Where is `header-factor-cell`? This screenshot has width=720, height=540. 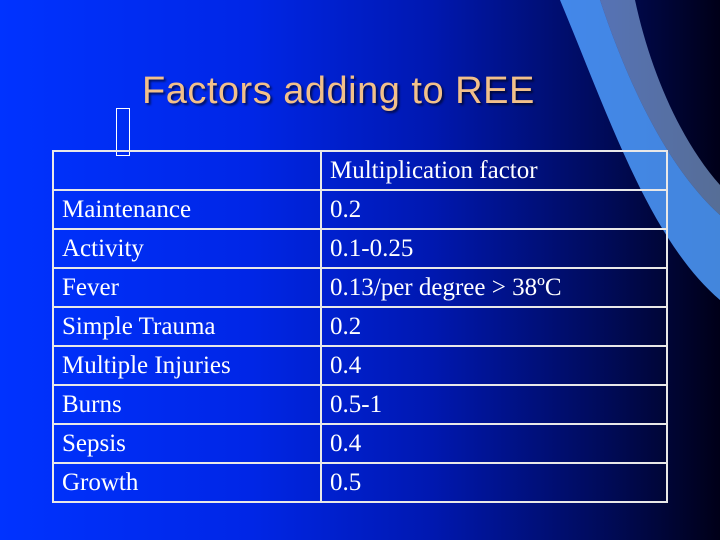
header-factor-cell is located at coordinates (187, 170).